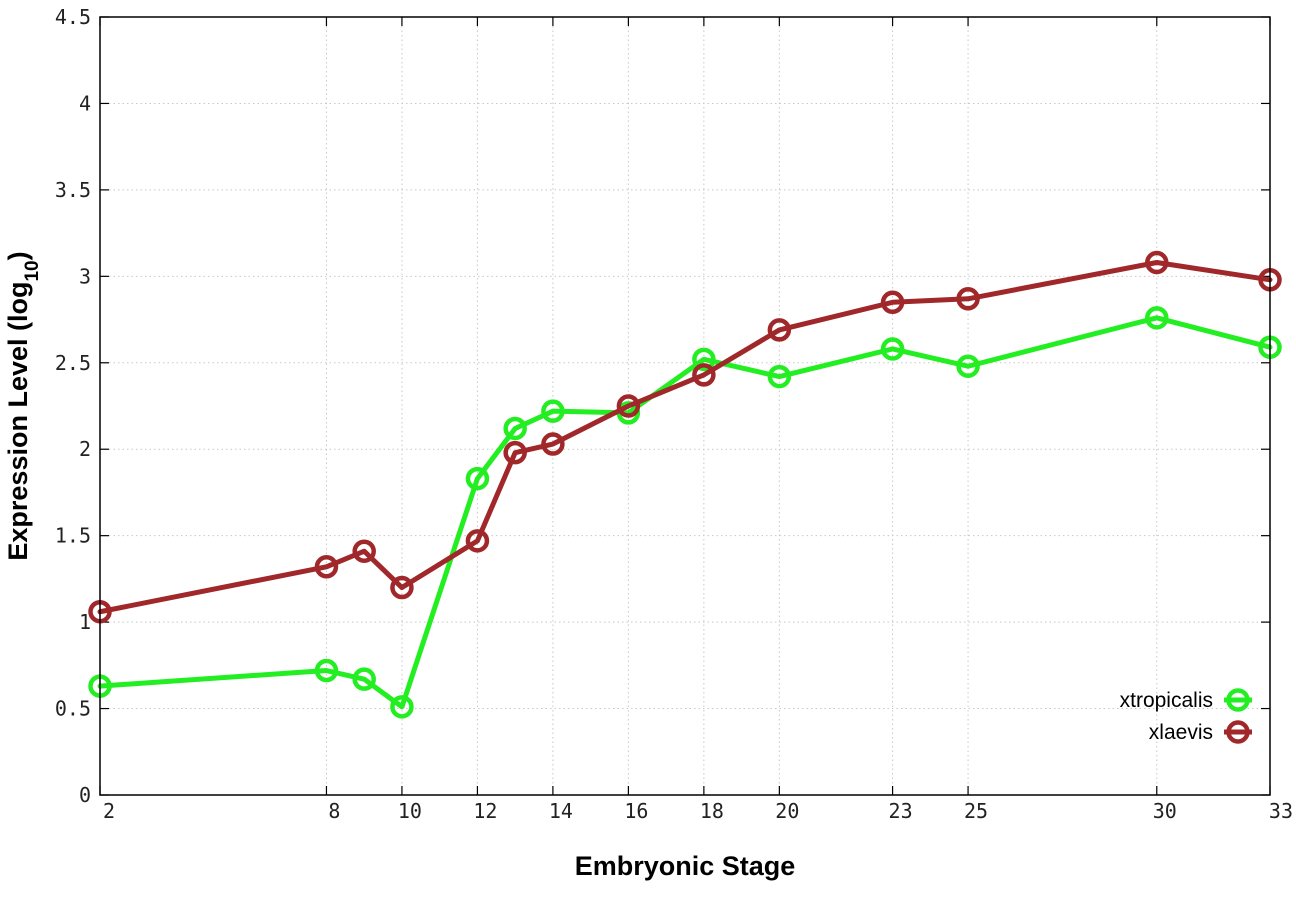 The width and height of the screenshot is (1296, 907). I want to click on x-tick-label: 23, so click(901, 811).